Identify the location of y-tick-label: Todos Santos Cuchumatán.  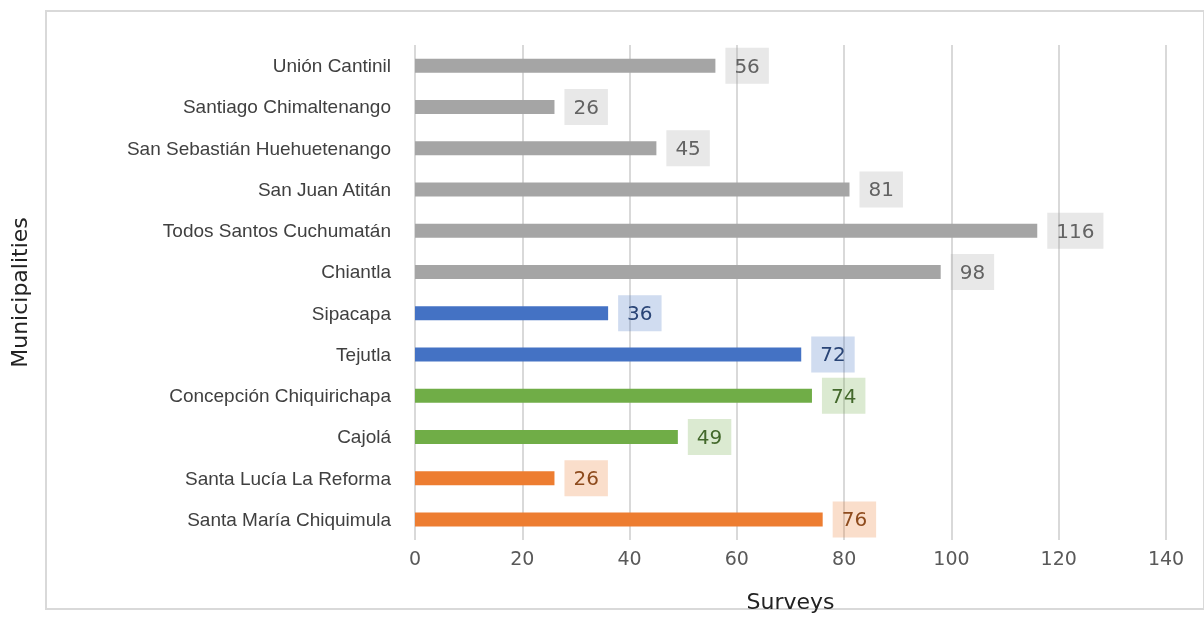
(276, 231).